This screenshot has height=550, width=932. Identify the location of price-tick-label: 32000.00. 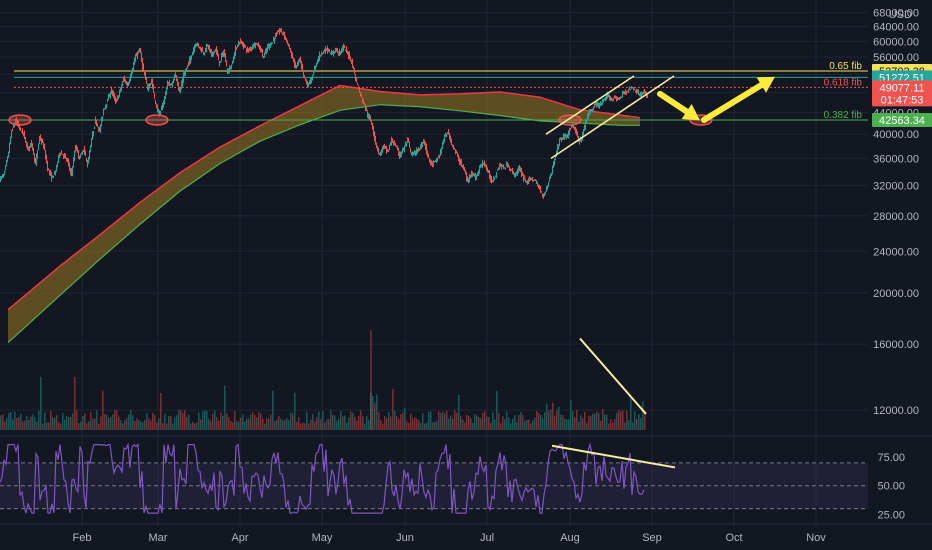
(896, 186).